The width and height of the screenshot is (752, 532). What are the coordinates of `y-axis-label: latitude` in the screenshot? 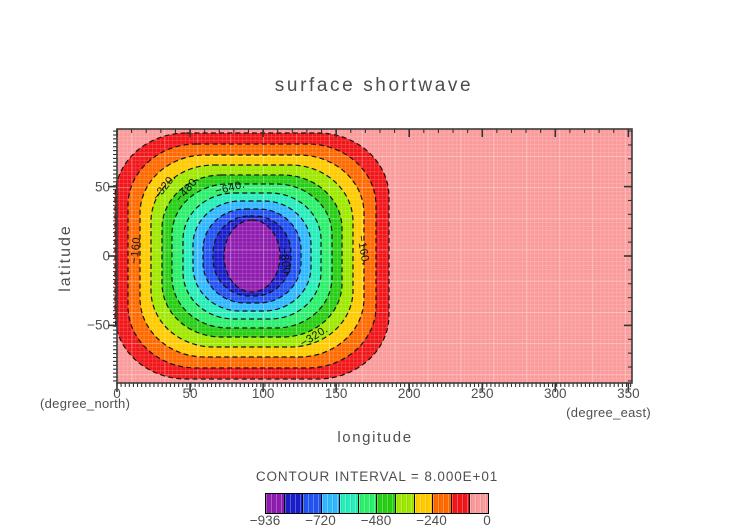 It's located at (65, 258).